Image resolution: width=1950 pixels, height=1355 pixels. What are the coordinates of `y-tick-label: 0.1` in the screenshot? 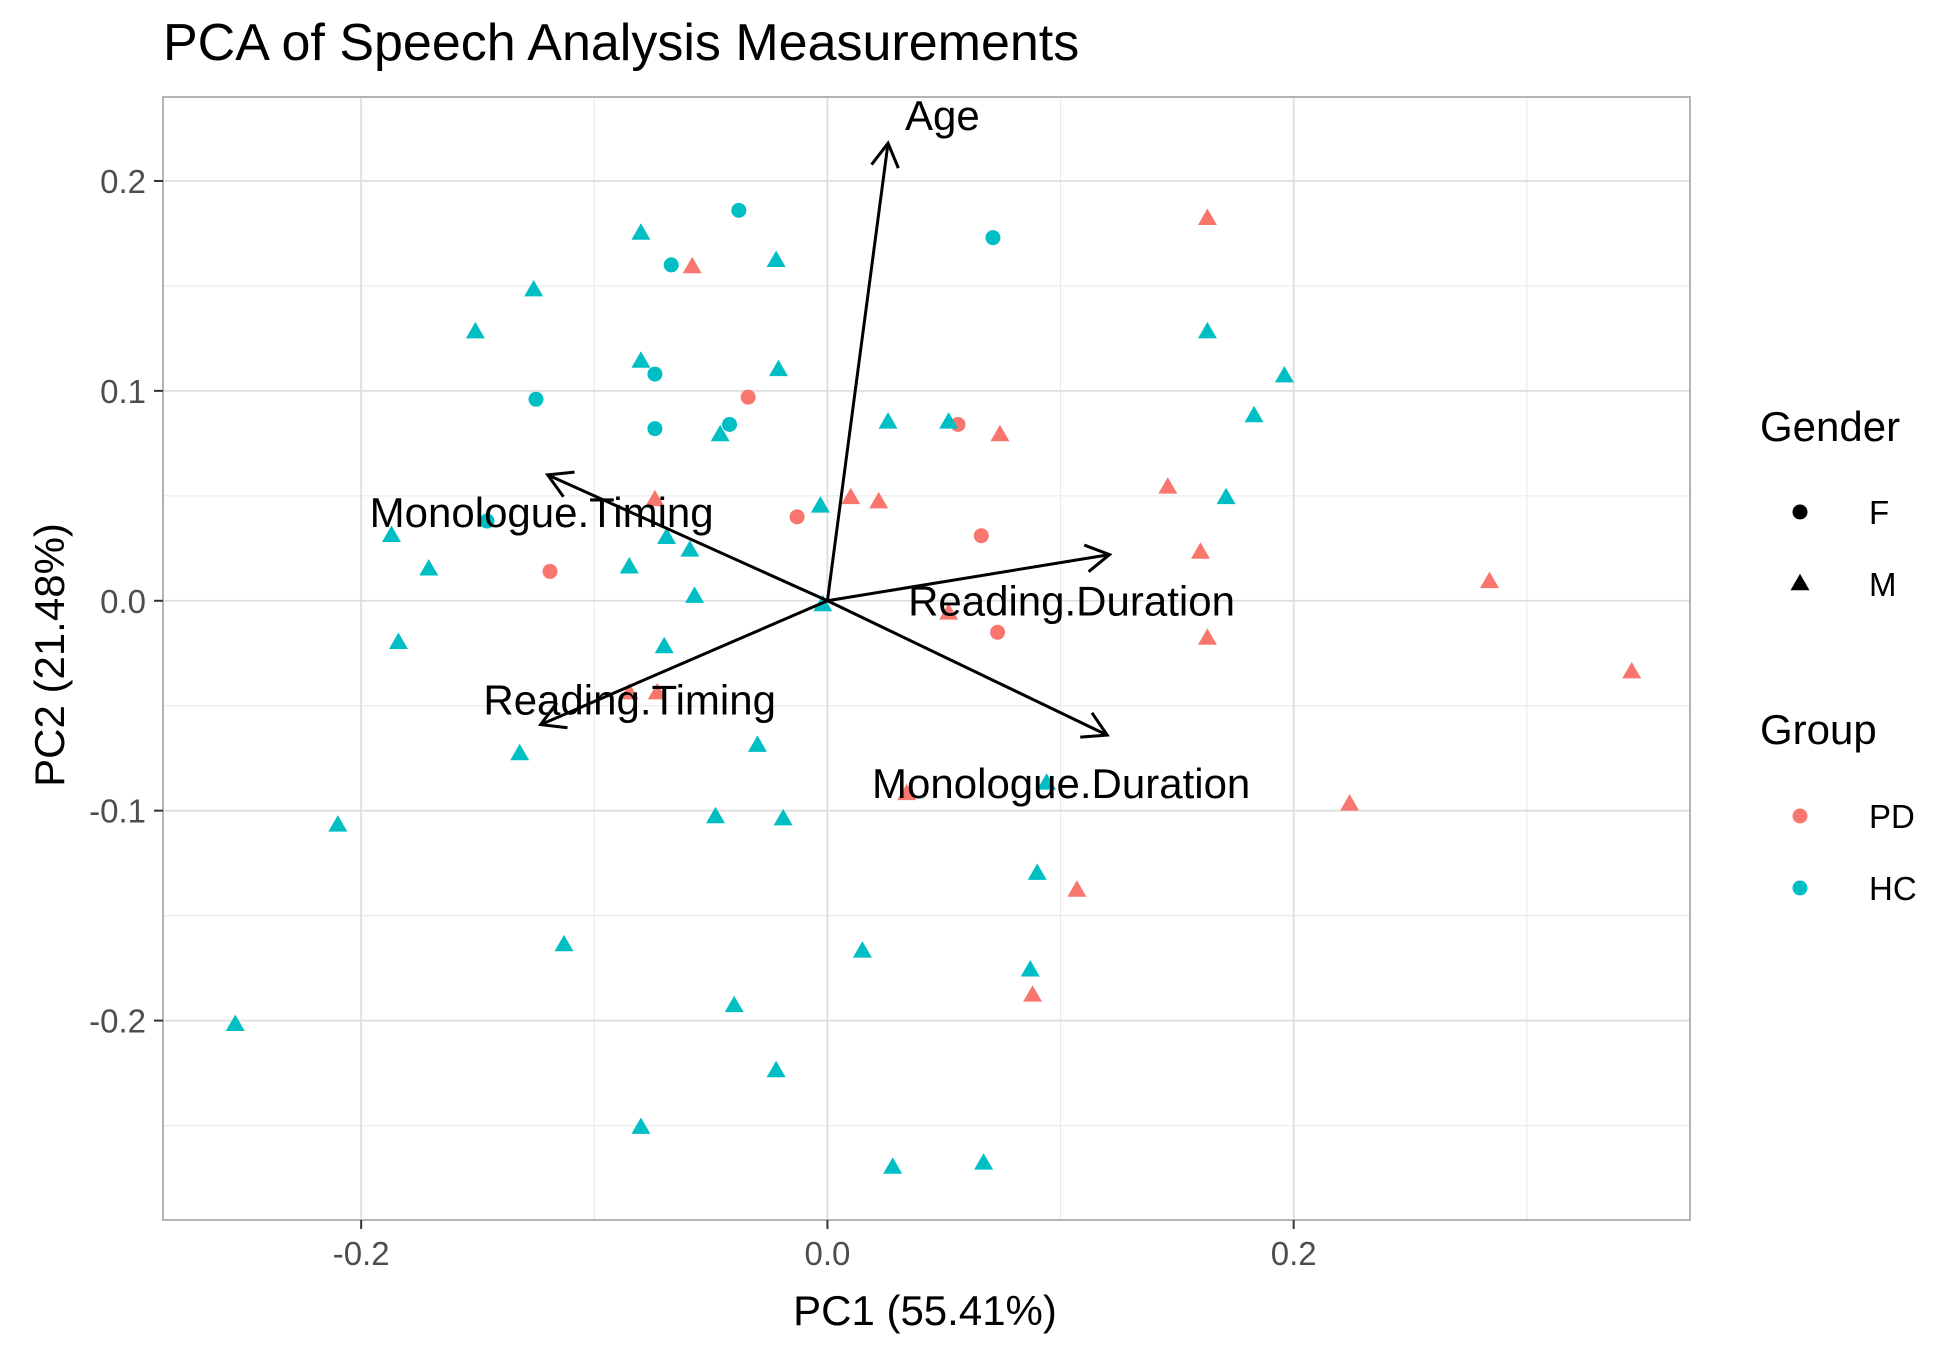 It's located at (123, 391).